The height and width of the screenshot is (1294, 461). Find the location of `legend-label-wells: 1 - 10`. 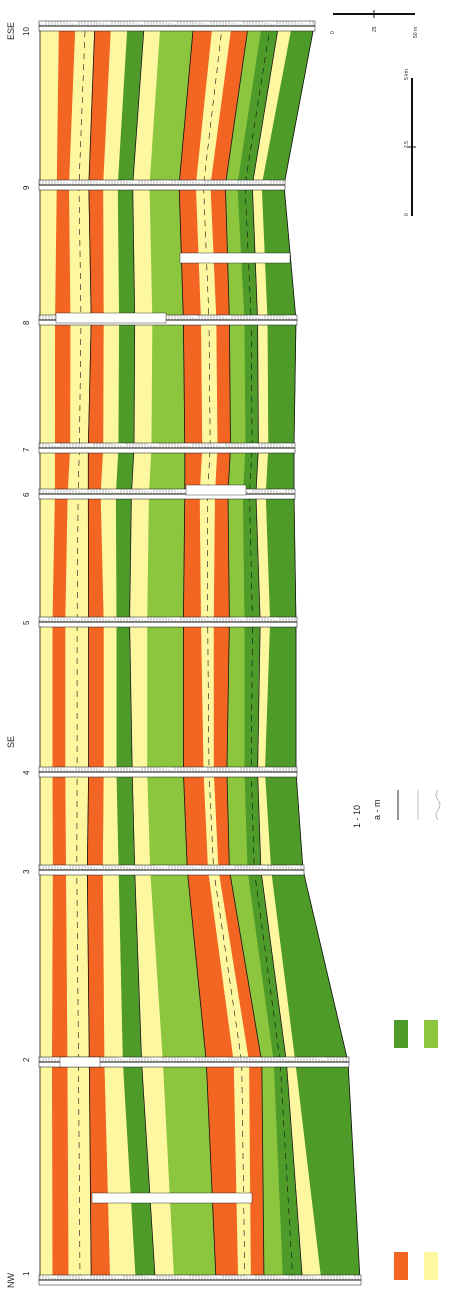

legend-label-wells: 1 - 10 is located at coordinates (357, 816).